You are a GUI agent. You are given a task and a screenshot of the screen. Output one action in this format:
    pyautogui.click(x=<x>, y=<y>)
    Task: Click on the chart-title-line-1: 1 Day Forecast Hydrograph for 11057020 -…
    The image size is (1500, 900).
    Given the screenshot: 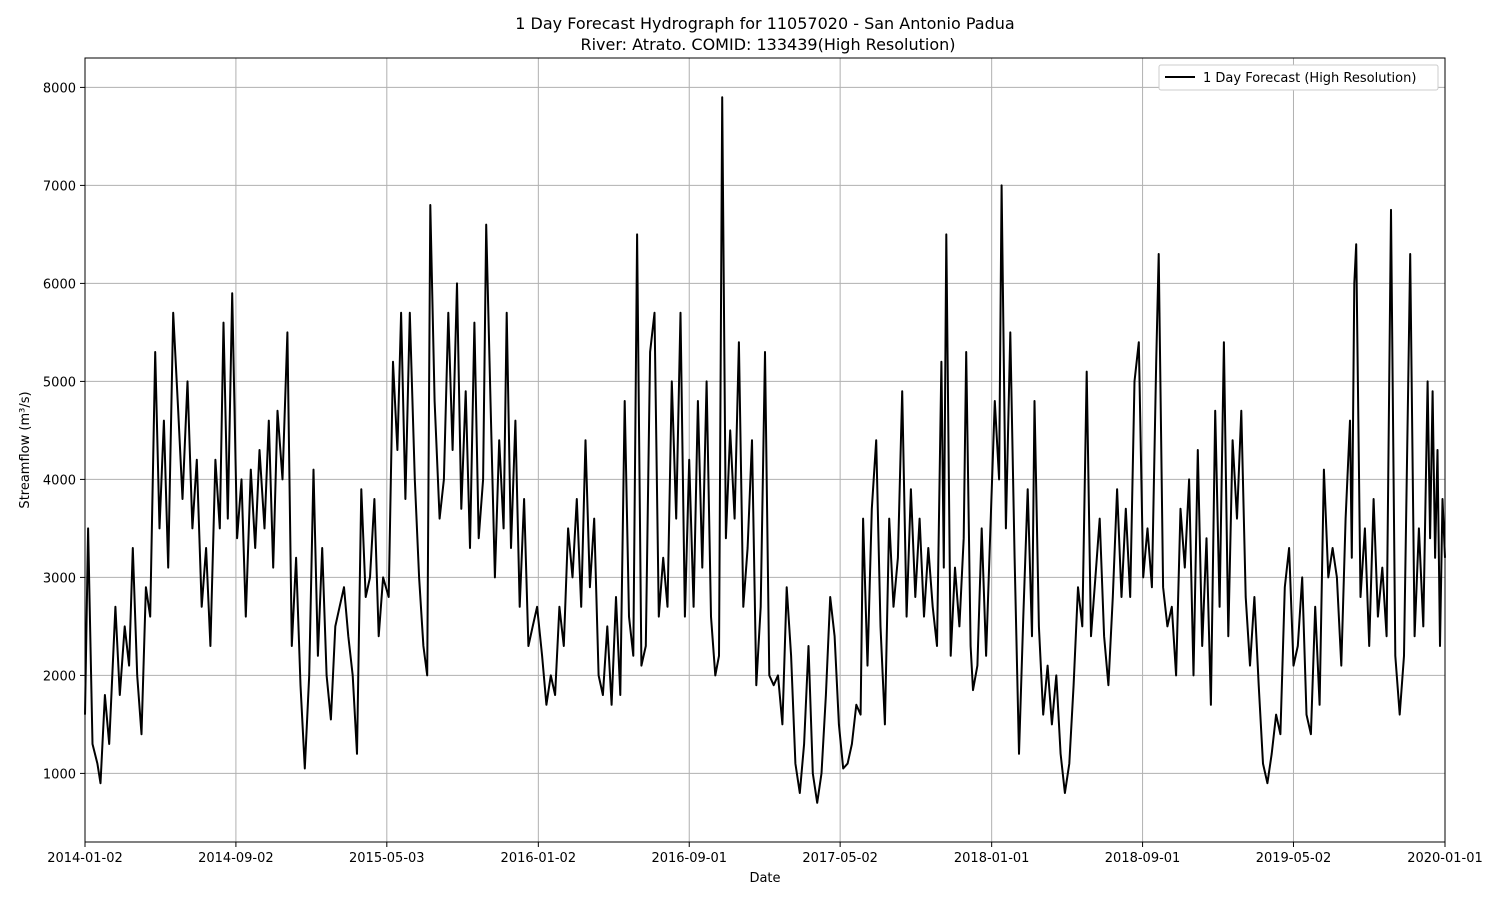 What is the action you would take?
    pyautogui.click(x=764, y=23)
    